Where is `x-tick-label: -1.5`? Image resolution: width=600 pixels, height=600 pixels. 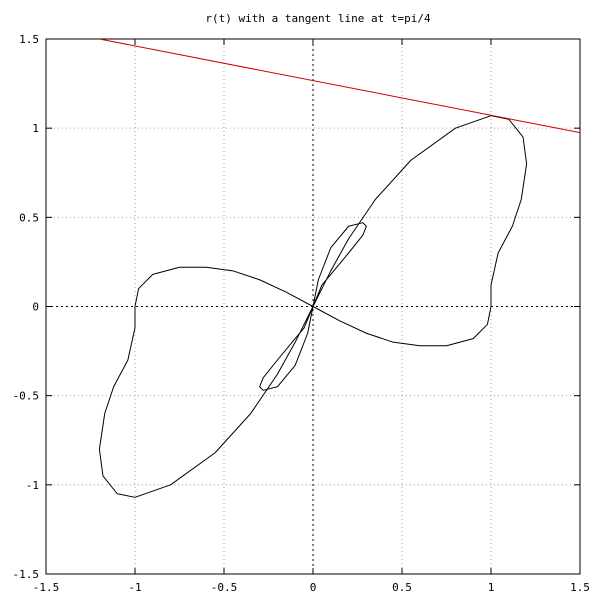 x-tick-label: -1.5 is located at coordinates (46, 587).